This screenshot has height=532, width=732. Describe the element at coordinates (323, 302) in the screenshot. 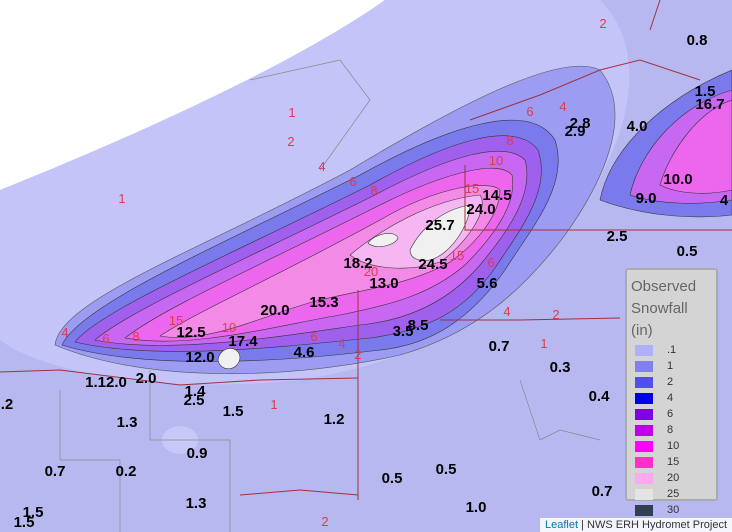

I see `observation: 15.3` at that location.